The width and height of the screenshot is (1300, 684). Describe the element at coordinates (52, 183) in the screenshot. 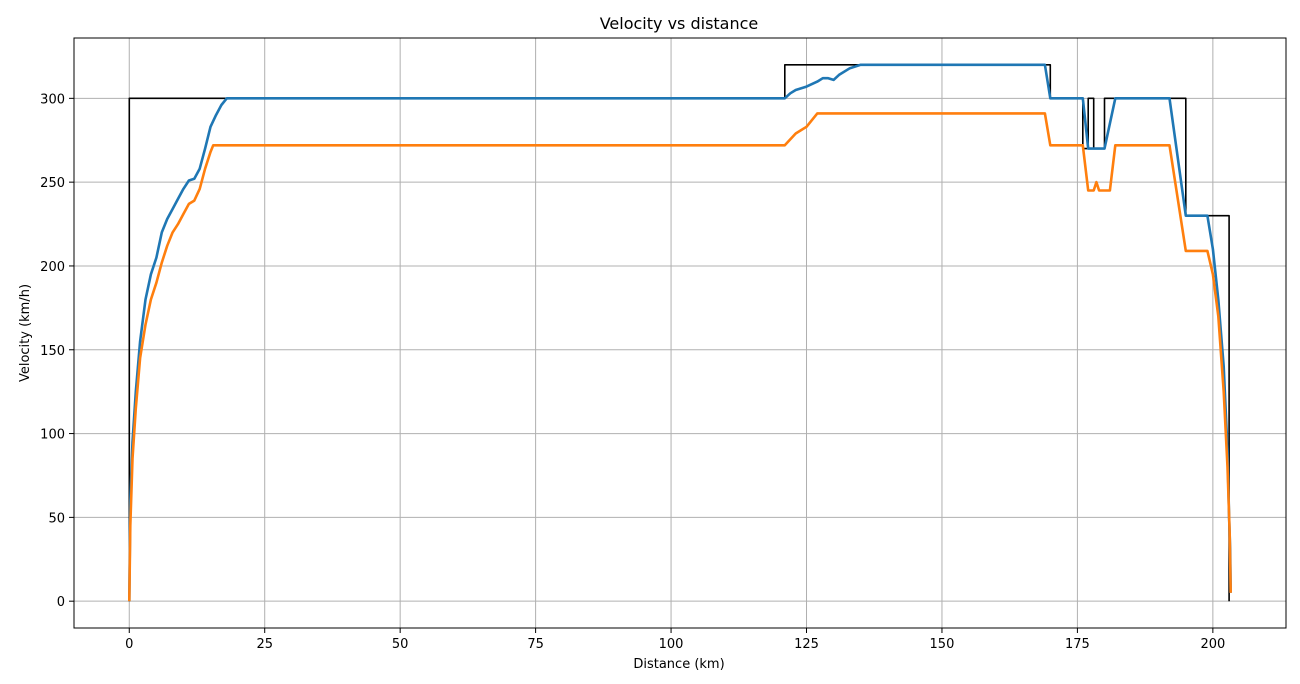

I see `y-tick-label: 250` at that location.